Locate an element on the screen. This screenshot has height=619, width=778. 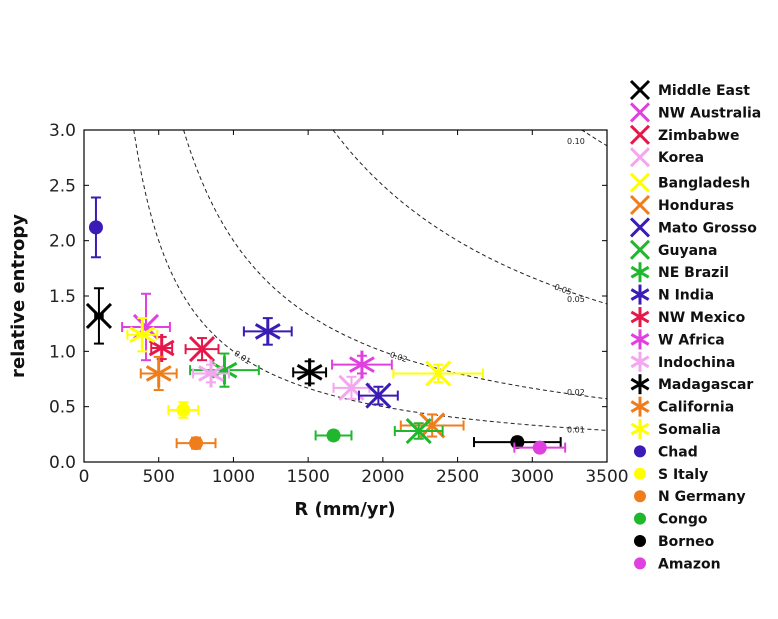
point-korea is located at coordinates (351, 387).